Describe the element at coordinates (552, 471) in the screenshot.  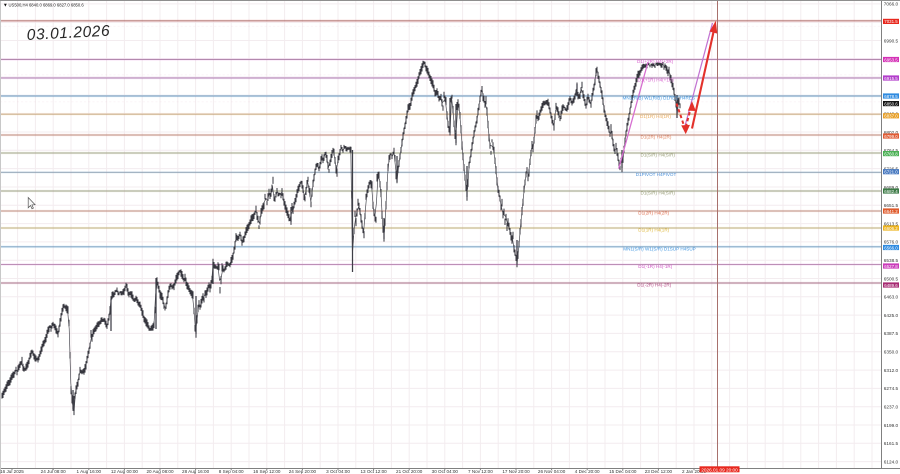
I see `svg-text: 26 Nov 04:00` at that location.